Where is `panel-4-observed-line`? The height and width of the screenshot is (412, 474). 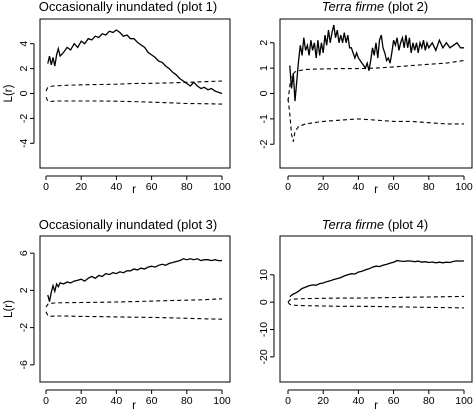 panel-4-observed-line is located at coordinates (377, 278).